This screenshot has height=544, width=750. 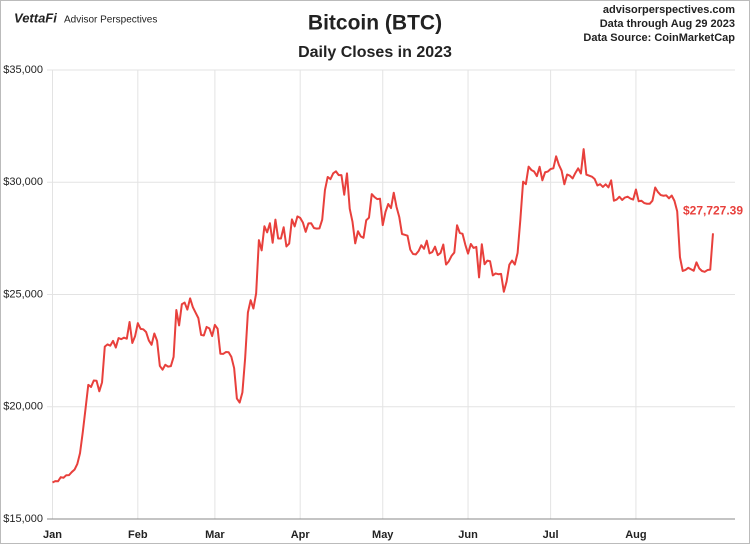 What do you see at coordinates (23, 407) in the screenshot?
I see `y-tick-label: $20,000` at bounding box center [23, 407].